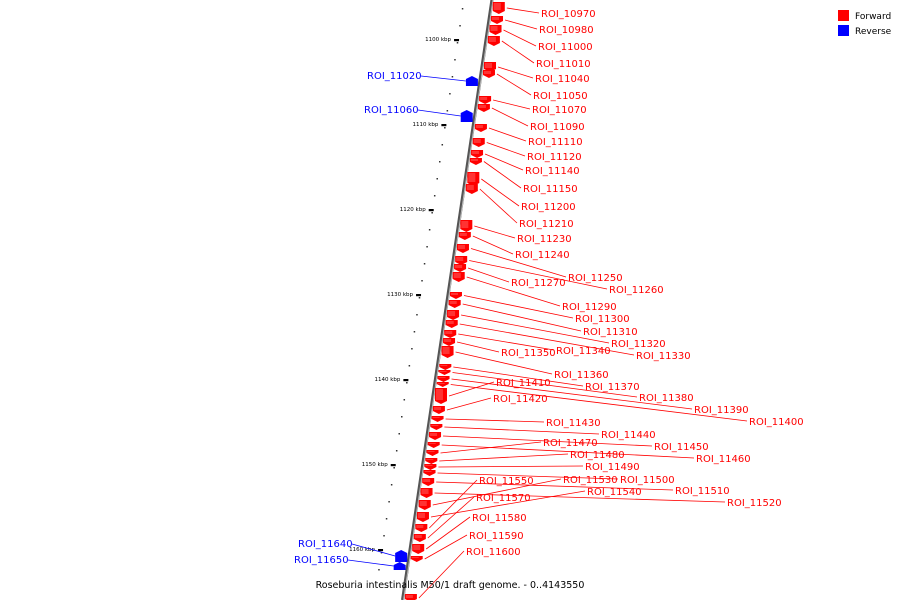 The width and height of the screenshot is (900, 600). Describe the element at coordinates (597, 455) in the screenshot. I see `gene-label: ROI_11480` at that location.